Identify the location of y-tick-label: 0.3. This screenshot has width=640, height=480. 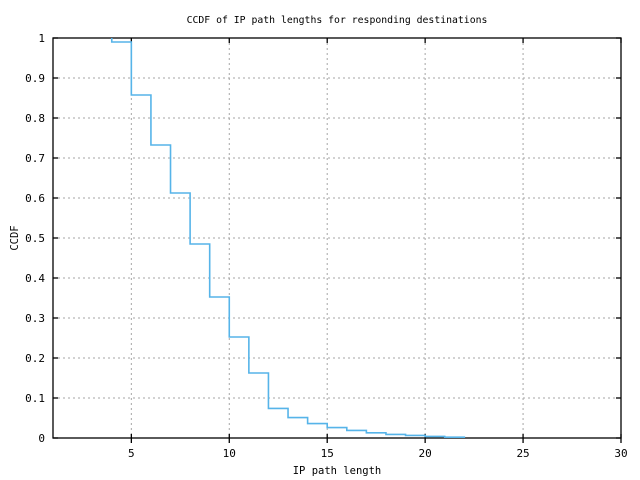
(35, 318).